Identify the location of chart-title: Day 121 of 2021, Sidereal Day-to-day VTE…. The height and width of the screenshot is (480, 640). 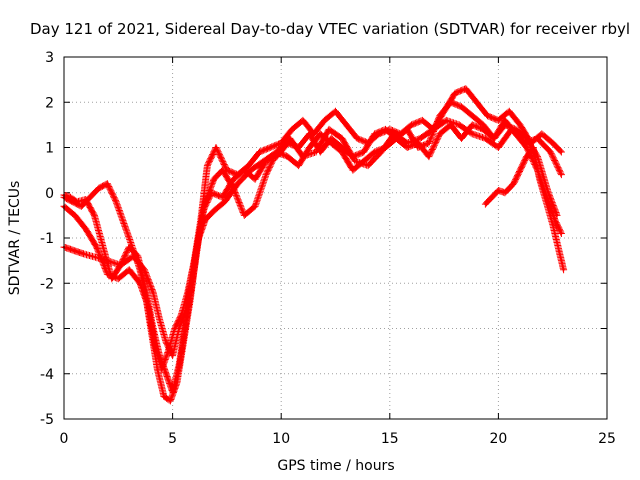
(330, 29).